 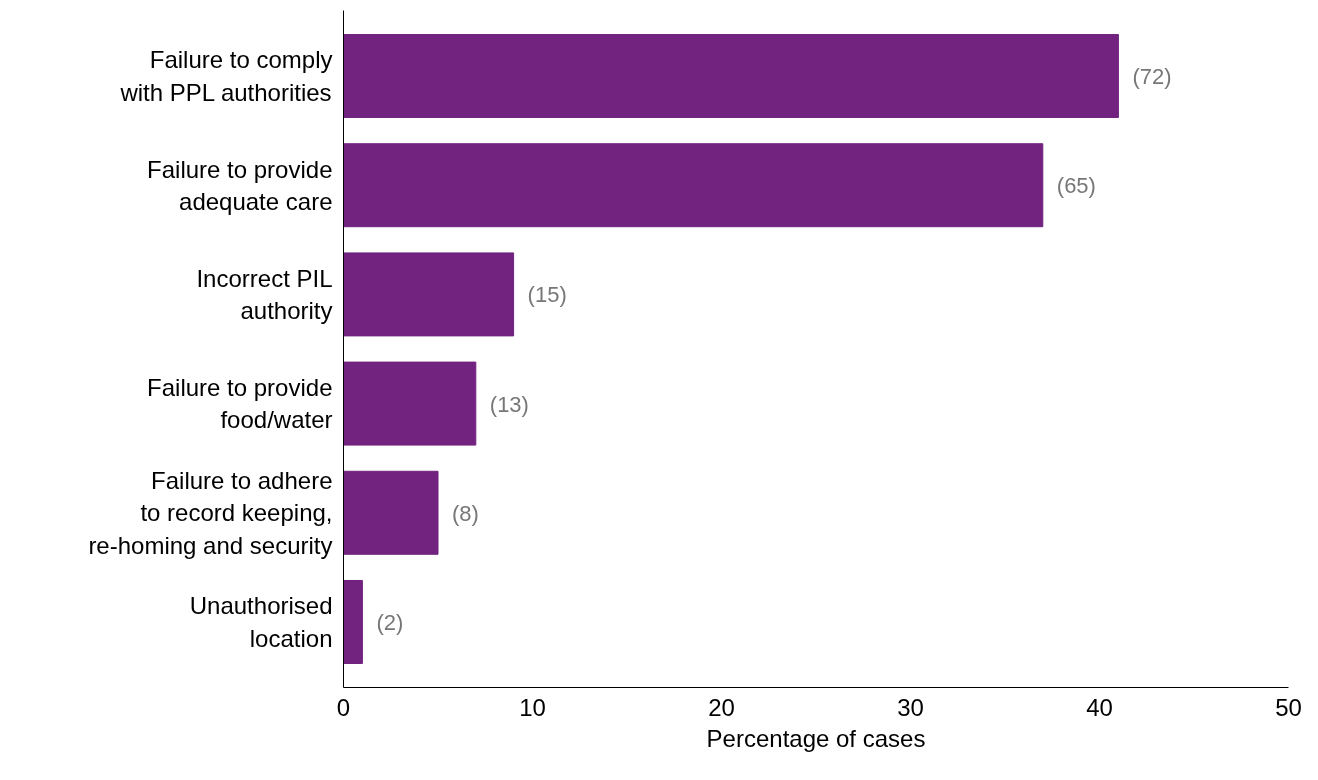 I want to click on annotation: (72), so click(x=1152, y=77).